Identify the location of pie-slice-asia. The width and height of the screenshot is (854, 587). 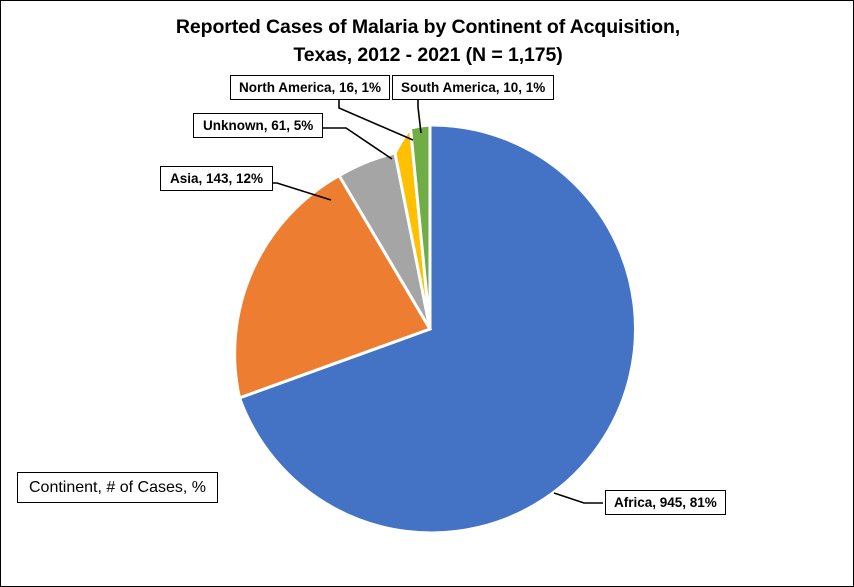
(333, 286).